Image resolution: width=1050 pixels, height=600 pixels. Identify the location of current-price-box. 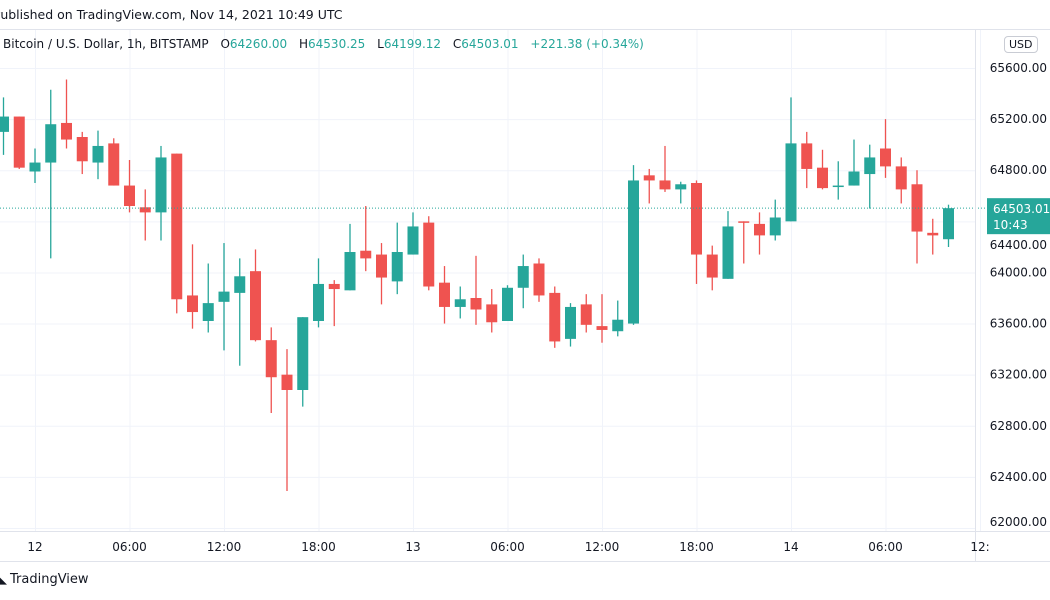
(1018, 216).